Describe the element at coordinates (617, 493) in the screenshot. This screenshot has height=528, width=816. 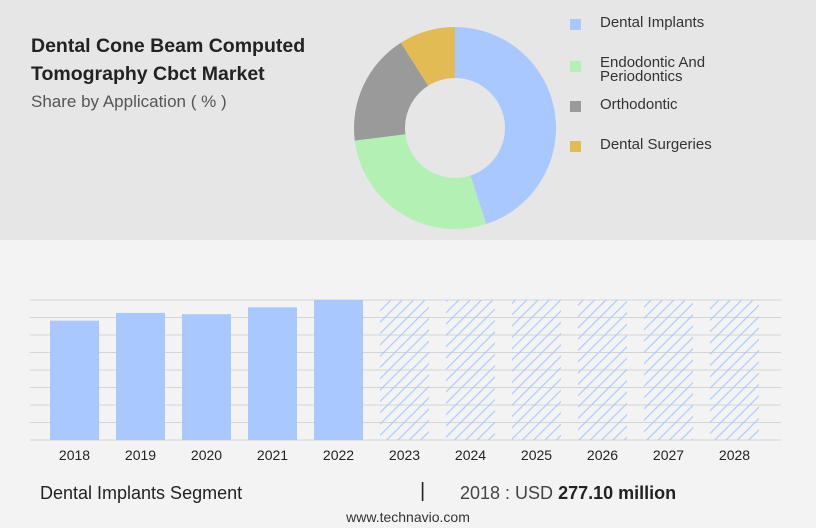
I see `footer-value-amount: 277.10 million` at that location.